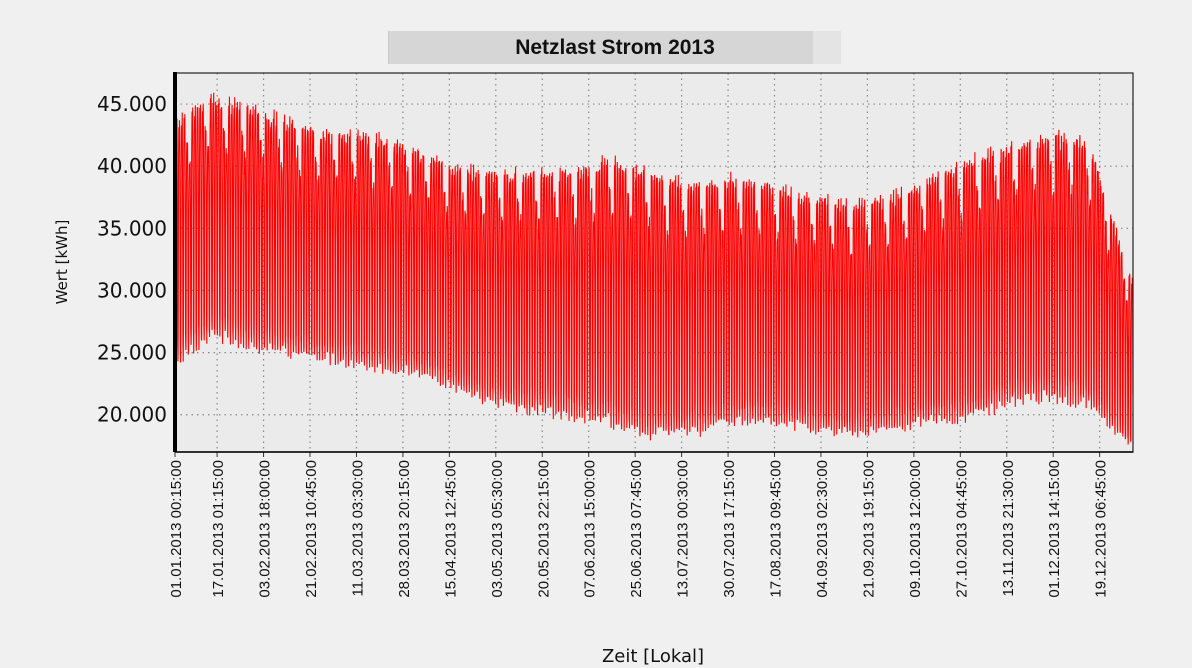  Describe the element at coordinates (636, 529) in the screenshot. I see `x-tick-label: 25.06.2013 07:45:00` at that location.